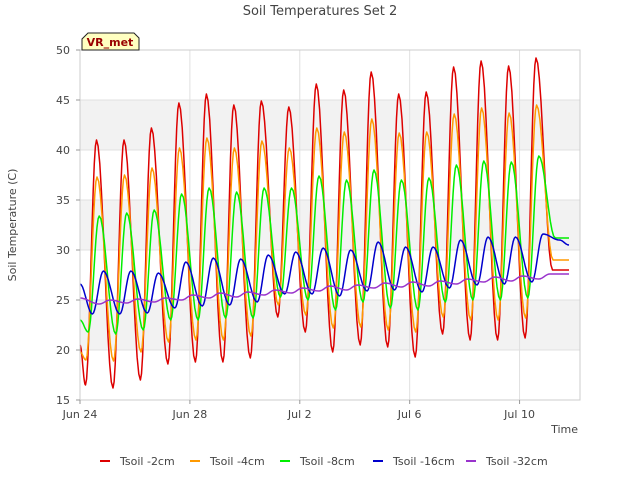 The height and width of the screenshot is (484, 640). I want to click on legend-label: Tsoil -4cm, so click(237, 461).